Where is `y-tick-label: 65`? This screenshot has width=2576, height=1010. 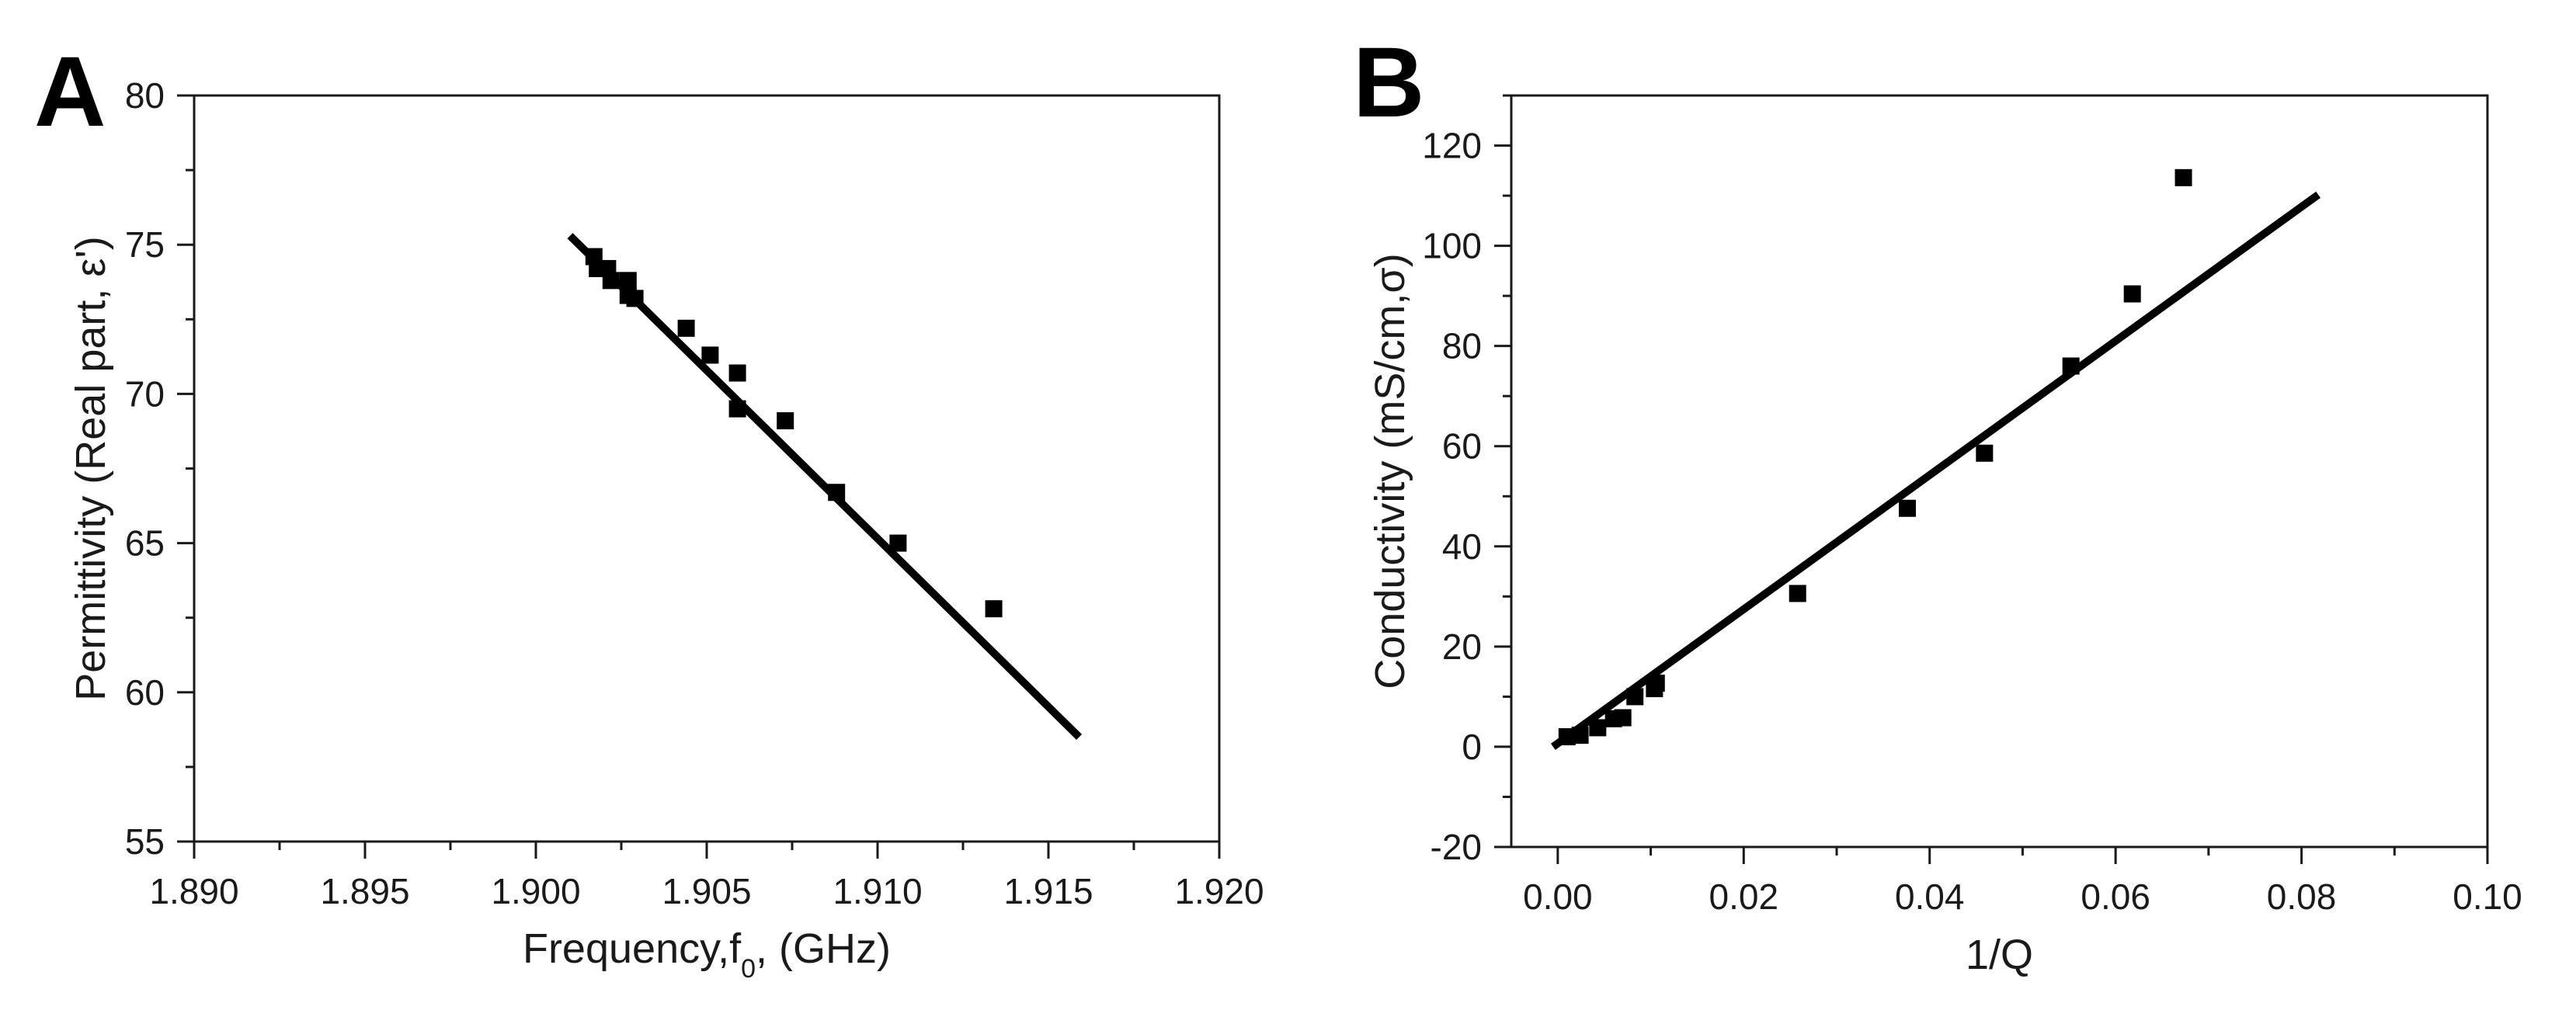 y-tick-label: 65 is located at coordinates (145, 544).